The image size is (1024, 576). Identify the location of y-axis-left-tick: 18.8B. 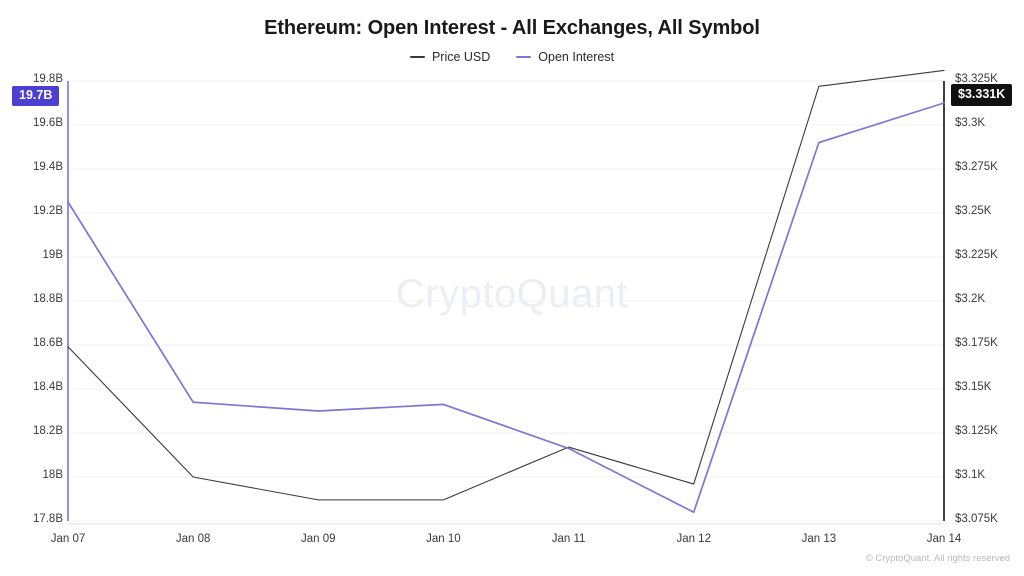
(47, 299).